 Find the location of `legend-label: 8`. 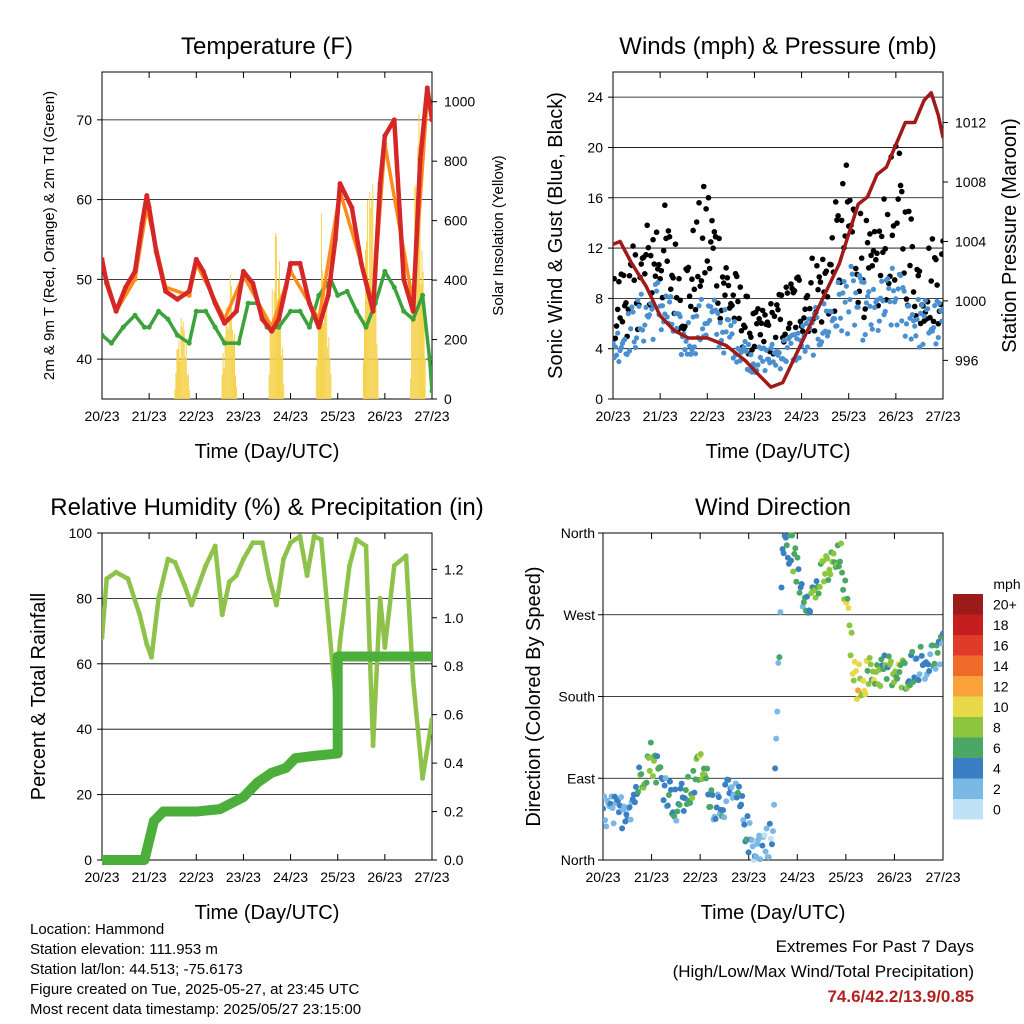

legend-label: 8 is located at coordinates (997, 727).